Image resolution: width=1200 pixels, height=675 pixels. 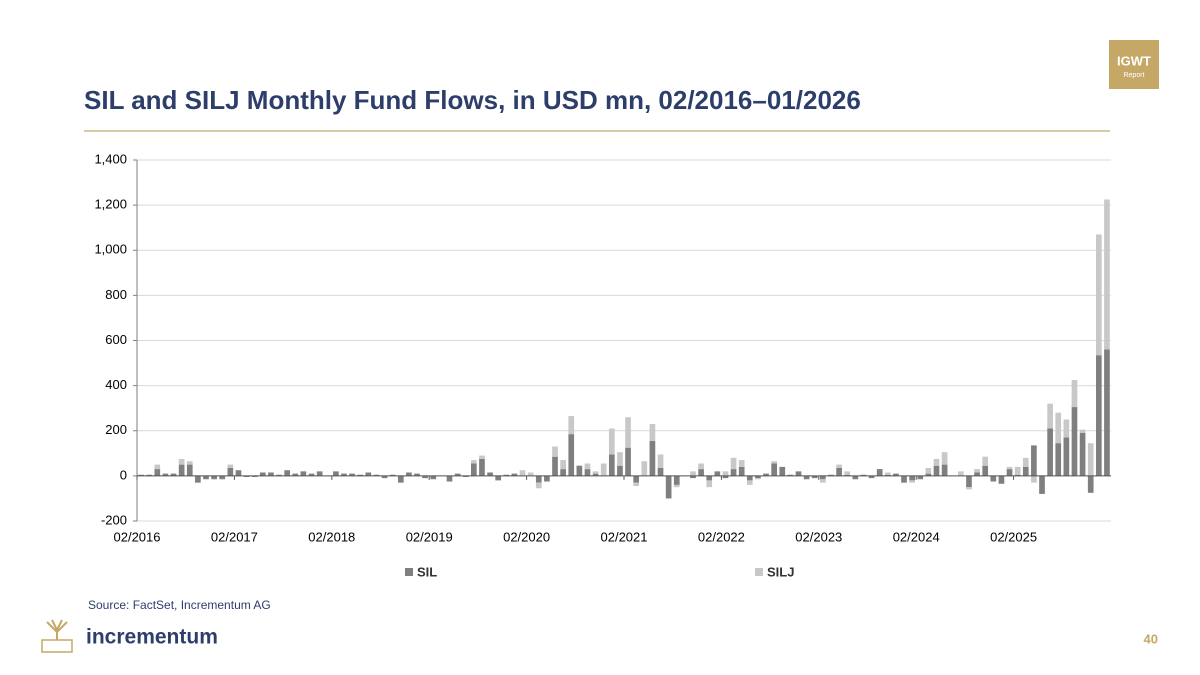 I want to click on y-tick-label: 1,000, so click(x=110, y=249).